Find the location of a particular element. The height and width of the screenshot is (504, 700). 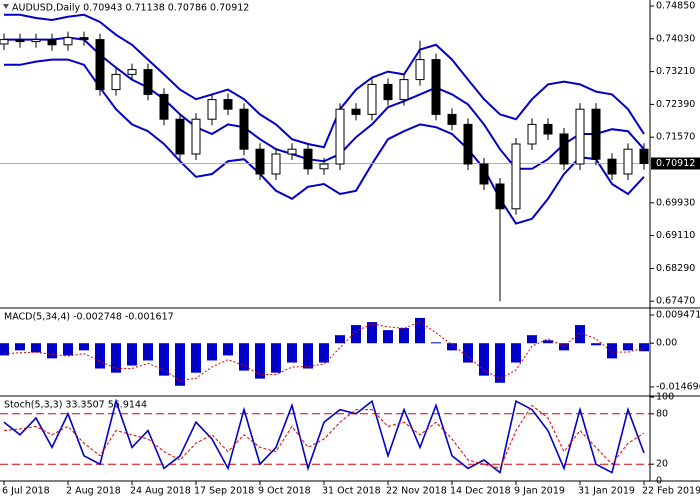

x-tick-label: 14 Dec 2018 is located at coordinates (480, 491).